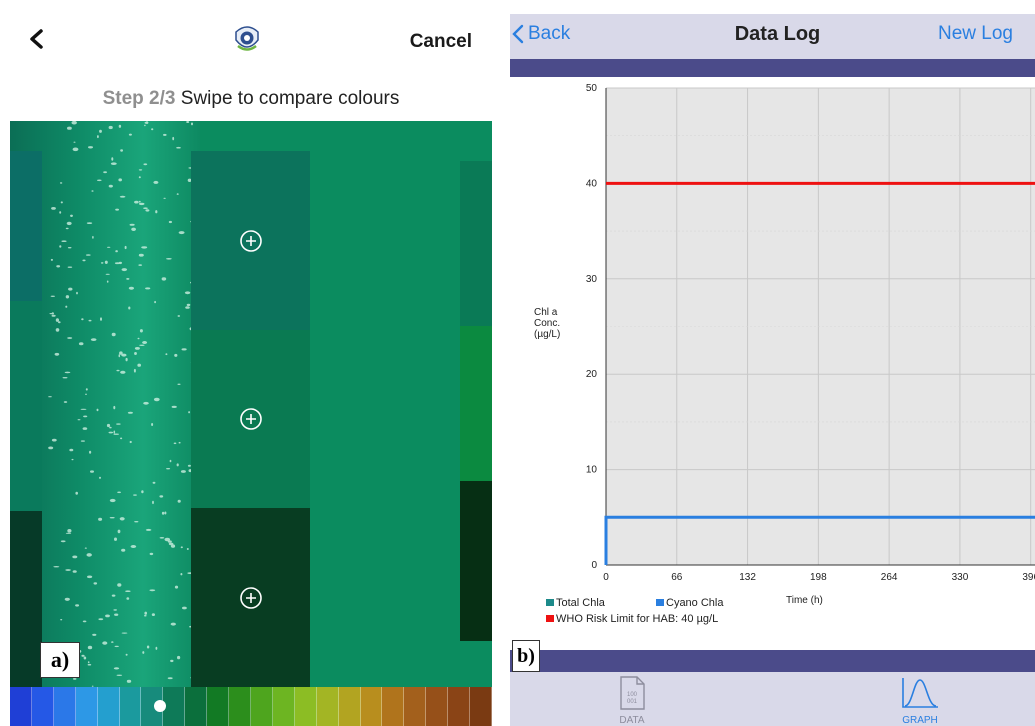  I want to click on back-button: Back, so click(541, 34).